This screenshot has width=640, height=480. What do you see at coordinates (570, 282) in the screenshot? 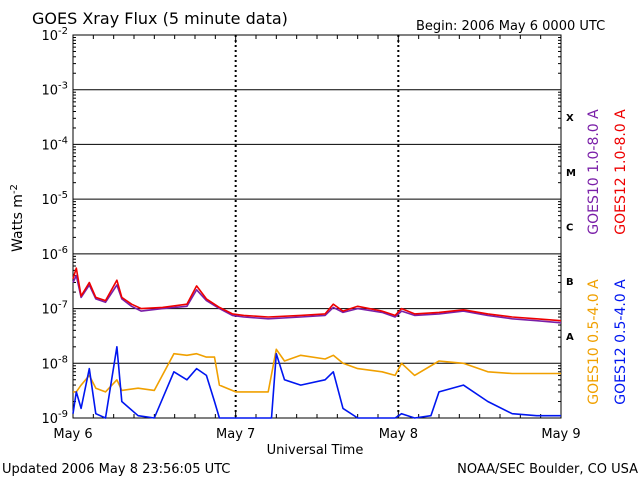
I see `flare-class-label: B` at bounding box center [570, 282].